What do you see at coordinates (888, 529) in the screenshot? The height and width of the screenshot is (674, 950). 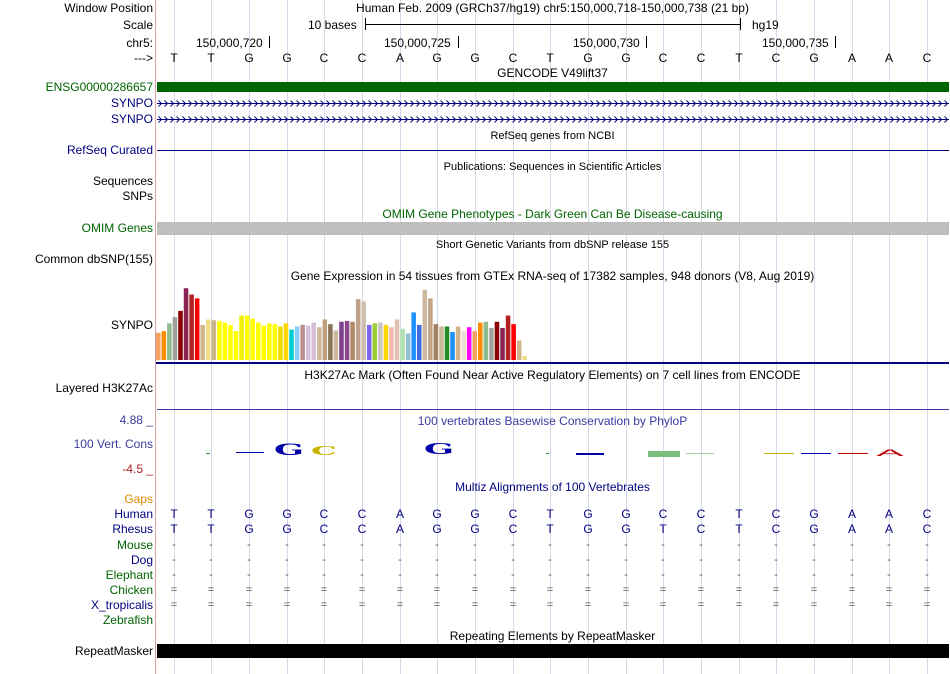 I see `alignment-base: A` at bounding box center [888, 529].